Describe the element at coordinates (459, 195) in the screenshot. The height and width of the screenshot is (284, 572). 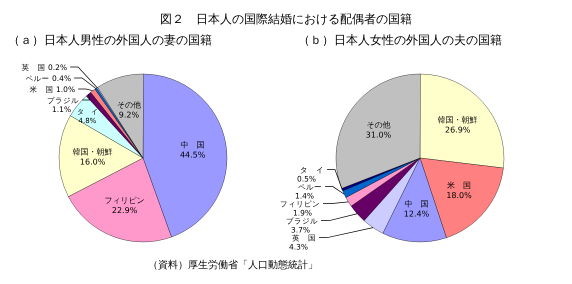
I see `data-label: 18.0%` at that location.